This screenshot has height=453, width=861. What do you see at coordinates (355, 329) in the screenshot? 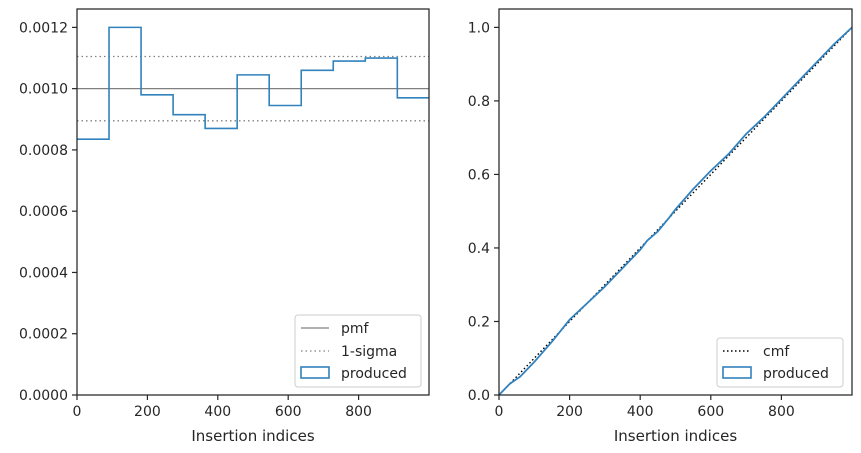
I see `legend-pmf-label: pmf` at bounding box center [355, 329].